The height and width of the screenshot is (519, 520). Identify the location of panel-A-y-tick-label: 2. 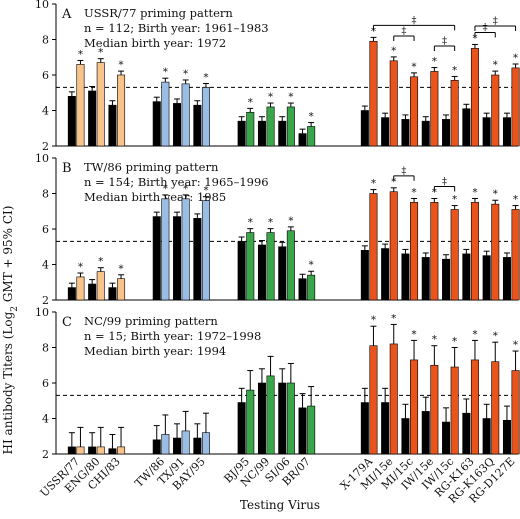
(45, 146).